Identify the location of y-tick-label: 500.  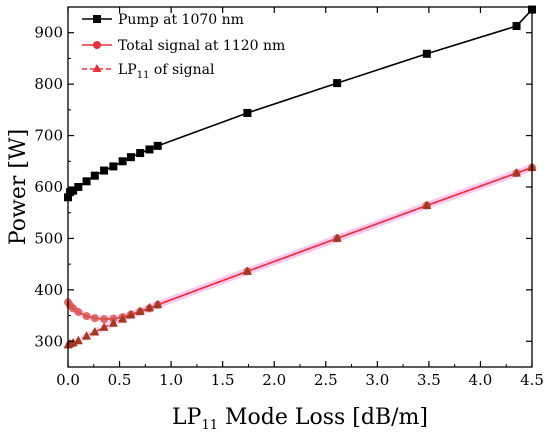
(48, 238).